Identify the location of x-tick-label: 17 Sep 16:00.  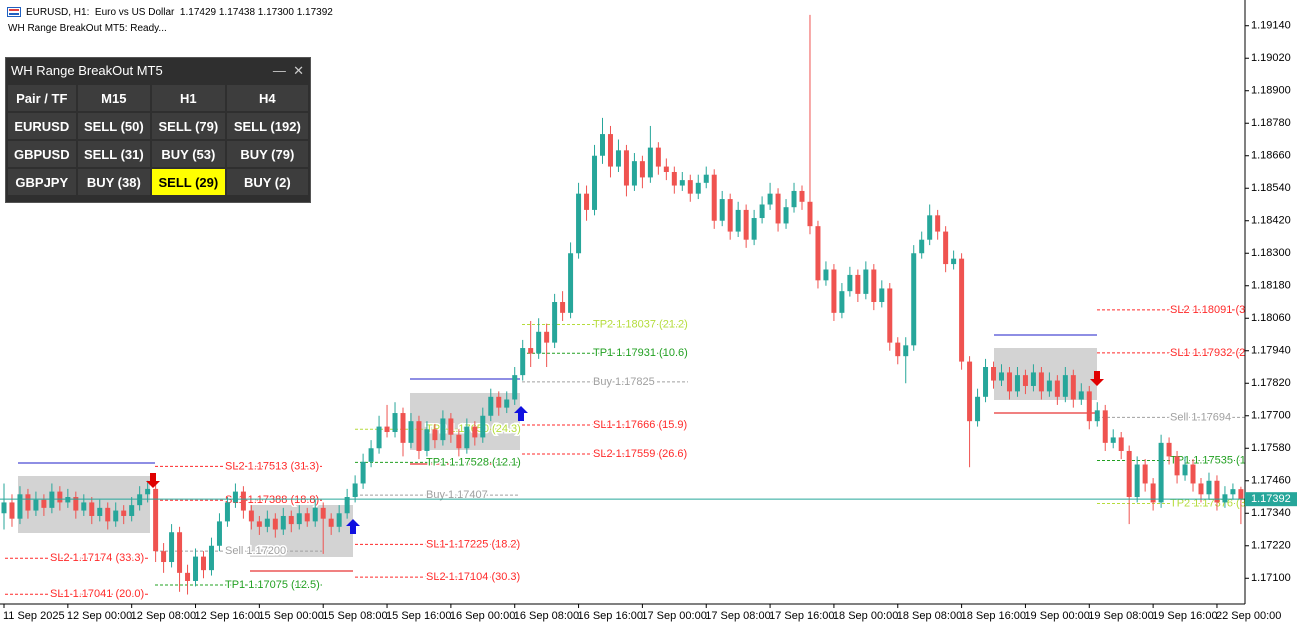
(801, 616).